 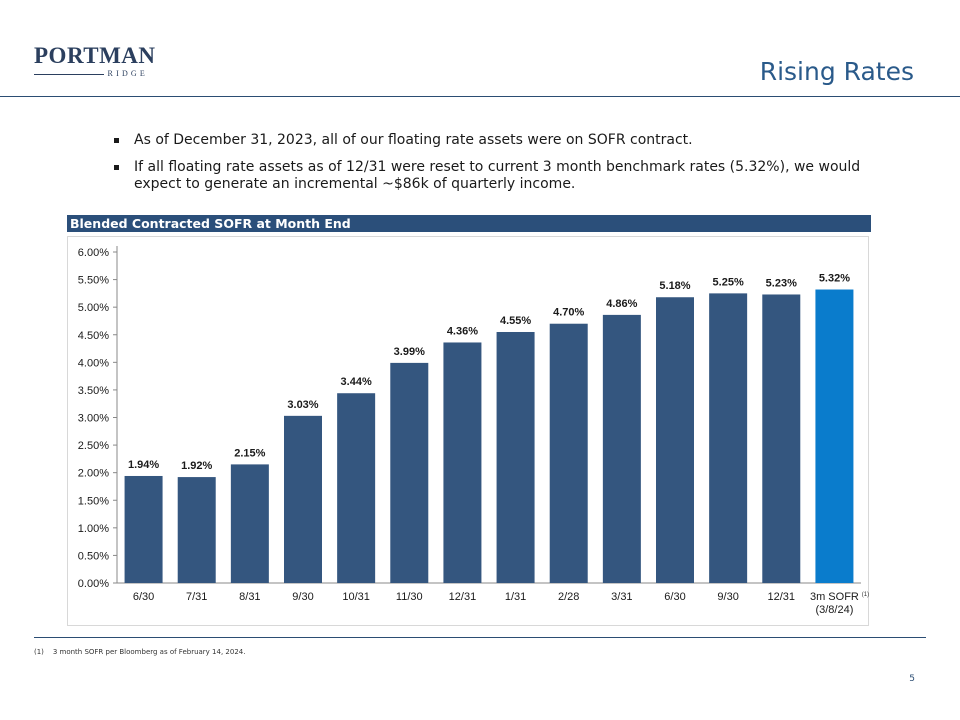 I want to click on x-tick-label: (3/8/24), so click(x=834, y=610).